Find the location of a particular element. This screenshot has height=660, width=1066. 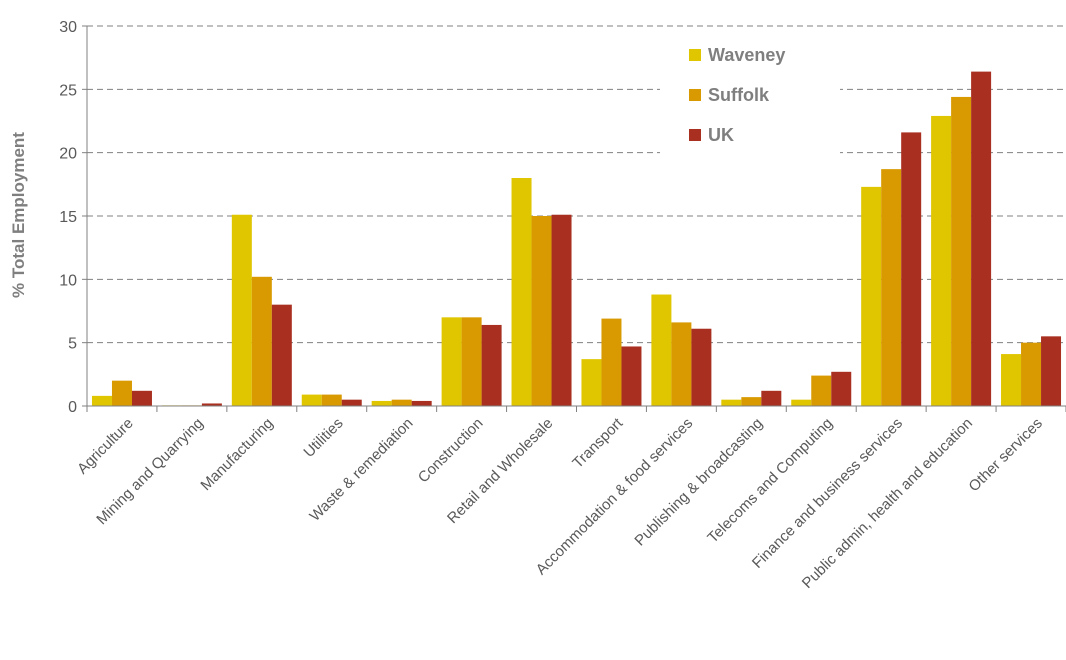

y-axis-title: % Total Employment is located at coordinates (18, 215).